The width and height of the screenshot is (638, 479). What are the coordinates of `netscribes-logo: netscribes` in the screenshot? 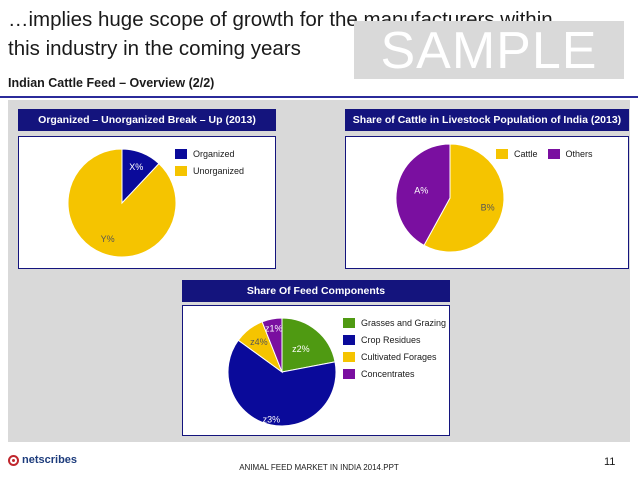 It's located at (42, 460).